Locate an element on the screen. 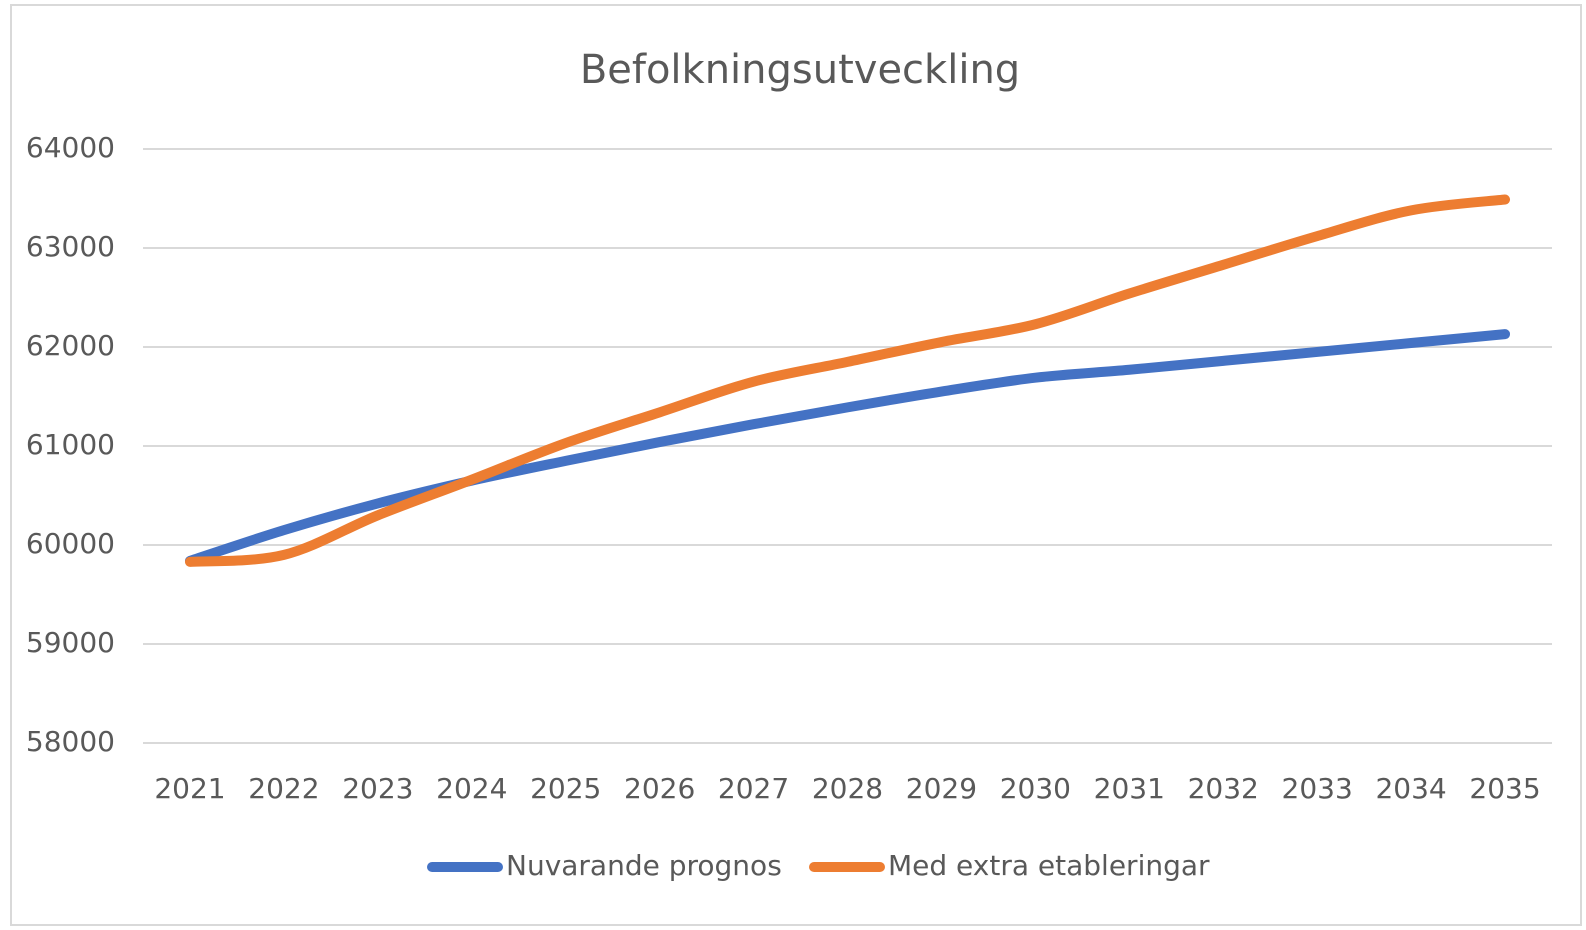 This screenshot has width=1586, height=930. x-tick-label: 2033 is located at coordinates (1317, 788).